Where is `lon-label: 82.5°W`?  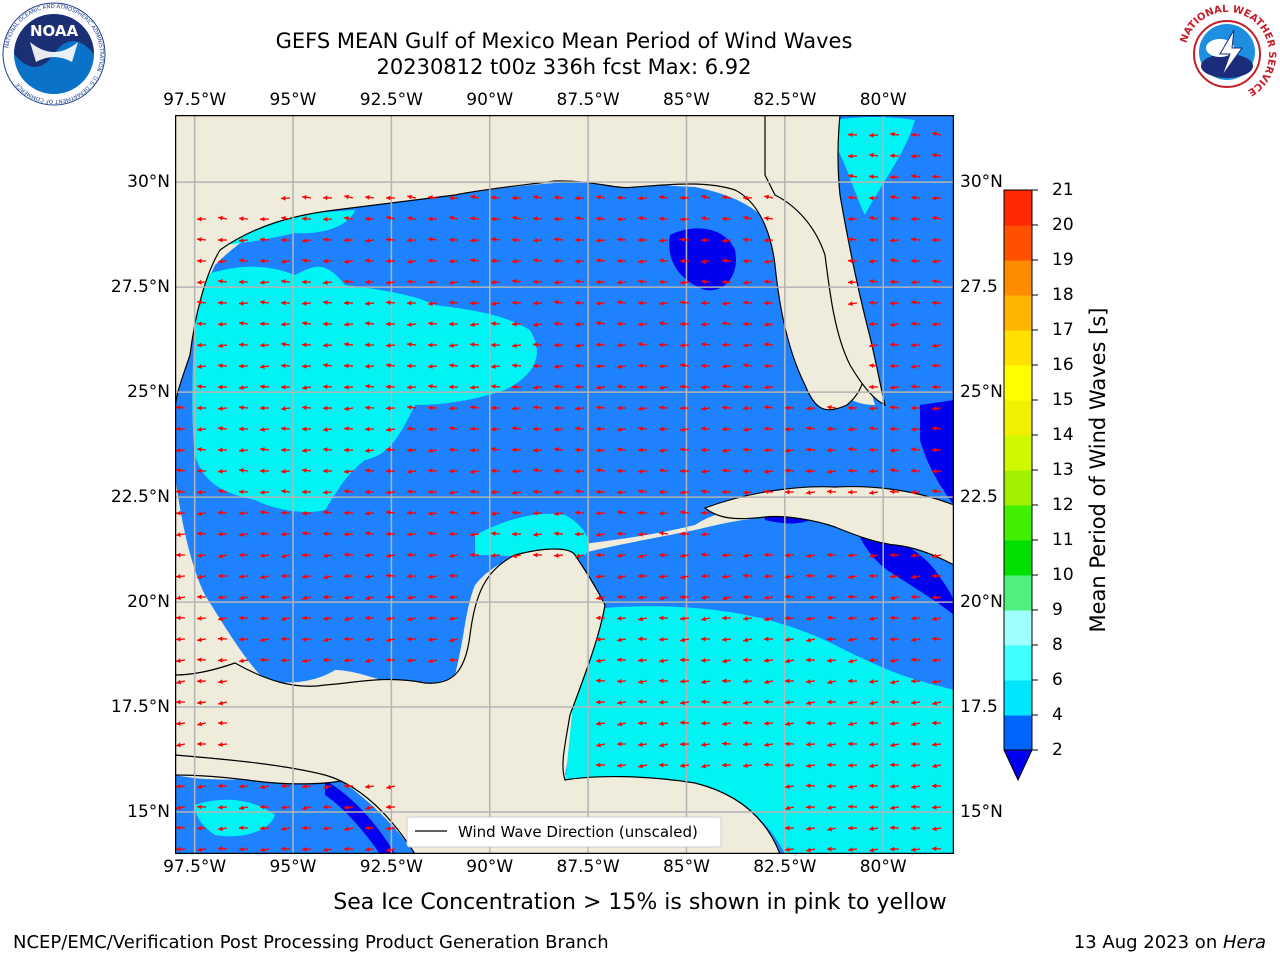
lon-label: 82.5°W is located at coordinates (785, 867).